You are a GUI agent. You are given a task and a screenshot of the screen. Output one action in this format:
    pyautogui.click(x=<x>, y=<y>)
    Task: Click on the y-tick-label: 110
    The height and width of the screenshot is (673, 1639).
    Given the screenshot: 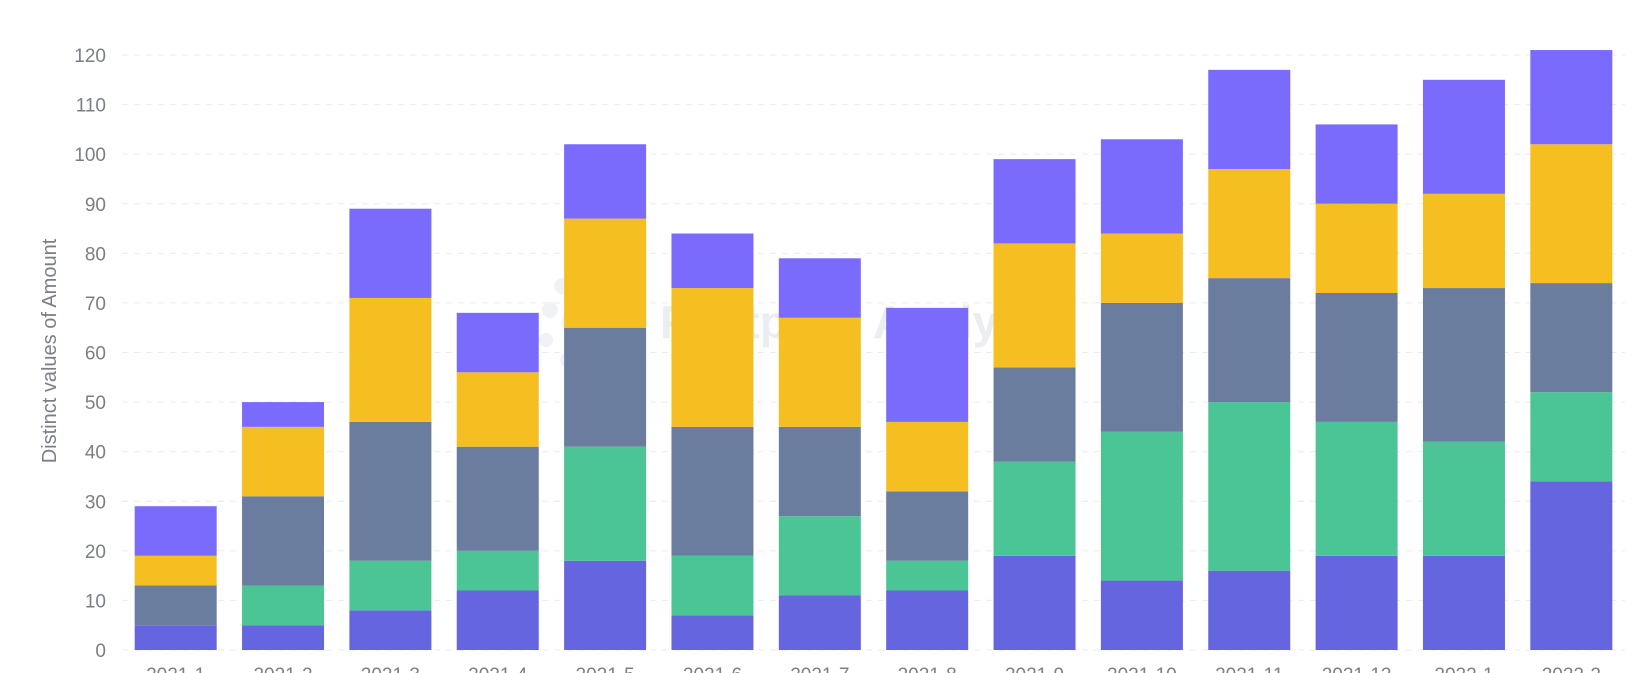 What is the action you would take?
    pyautogui.click(x=91, y=106)
    